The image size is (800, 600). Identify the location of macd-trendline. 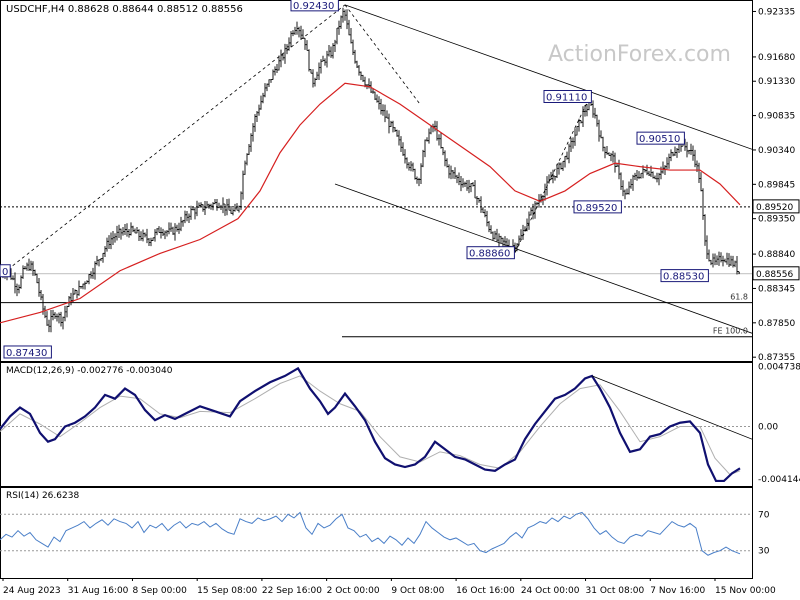
(671, 407).